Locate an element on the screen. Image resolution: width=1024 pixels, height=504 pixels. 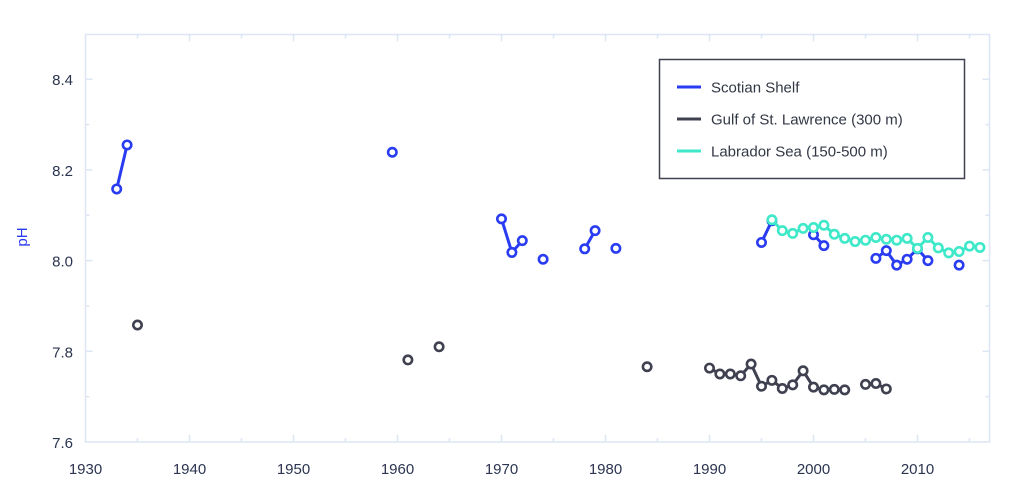
legend-label-labrador-sea: Labrador Sea (150-500 m) is located at coordinates (799, 152).